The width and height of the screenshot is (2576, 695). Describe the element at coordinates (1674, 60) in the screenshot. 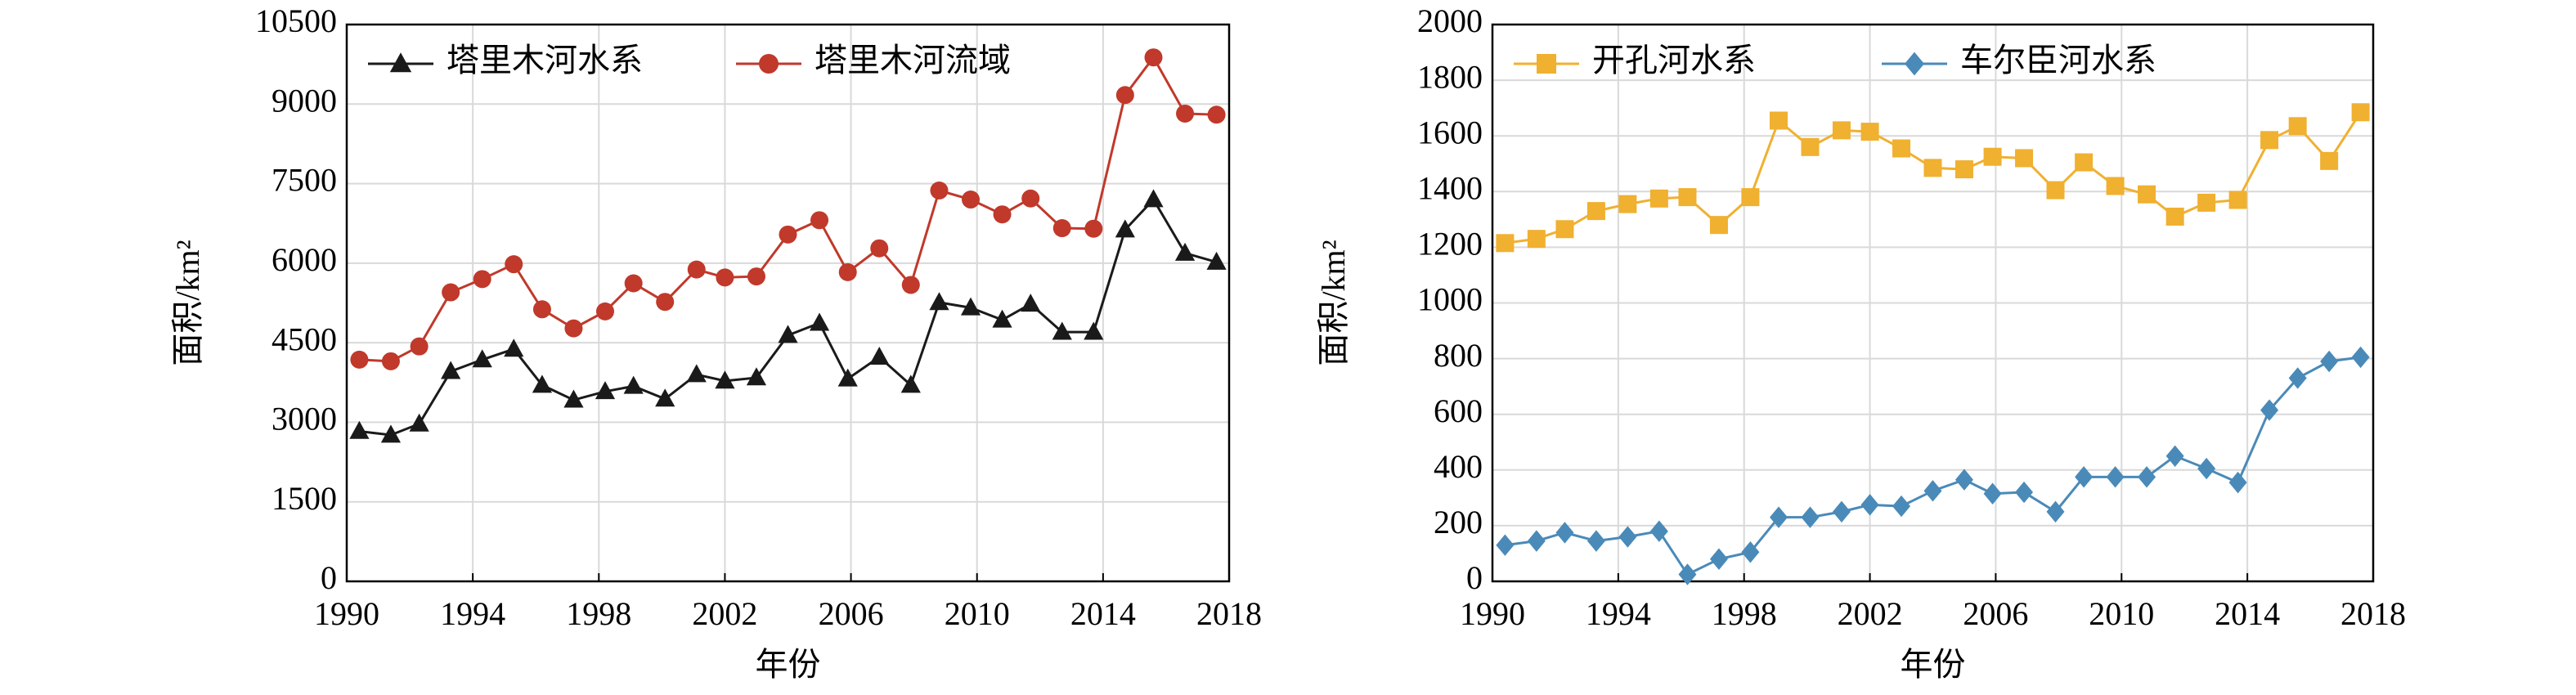

I see `legend-label: 开孔河水系` at that location.